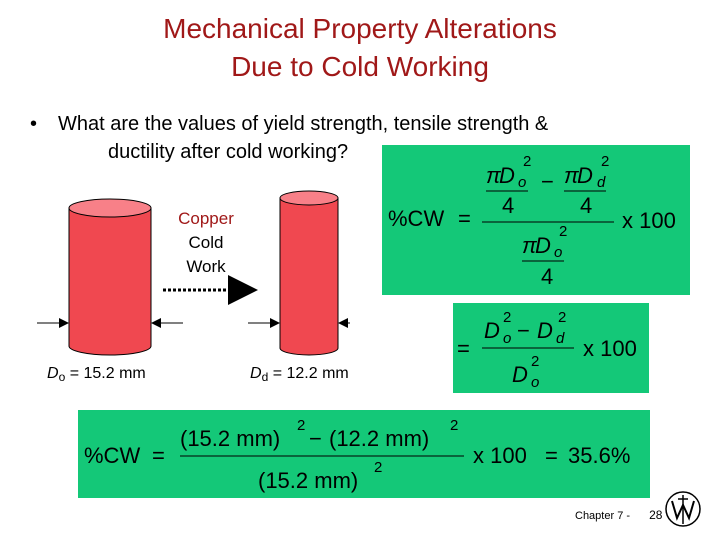 The image size is (720, 540). What do you see at coordinates (301, 425) in the screenshot?
I see `f3-exp-1: 2` at bounding box center [301, 425].